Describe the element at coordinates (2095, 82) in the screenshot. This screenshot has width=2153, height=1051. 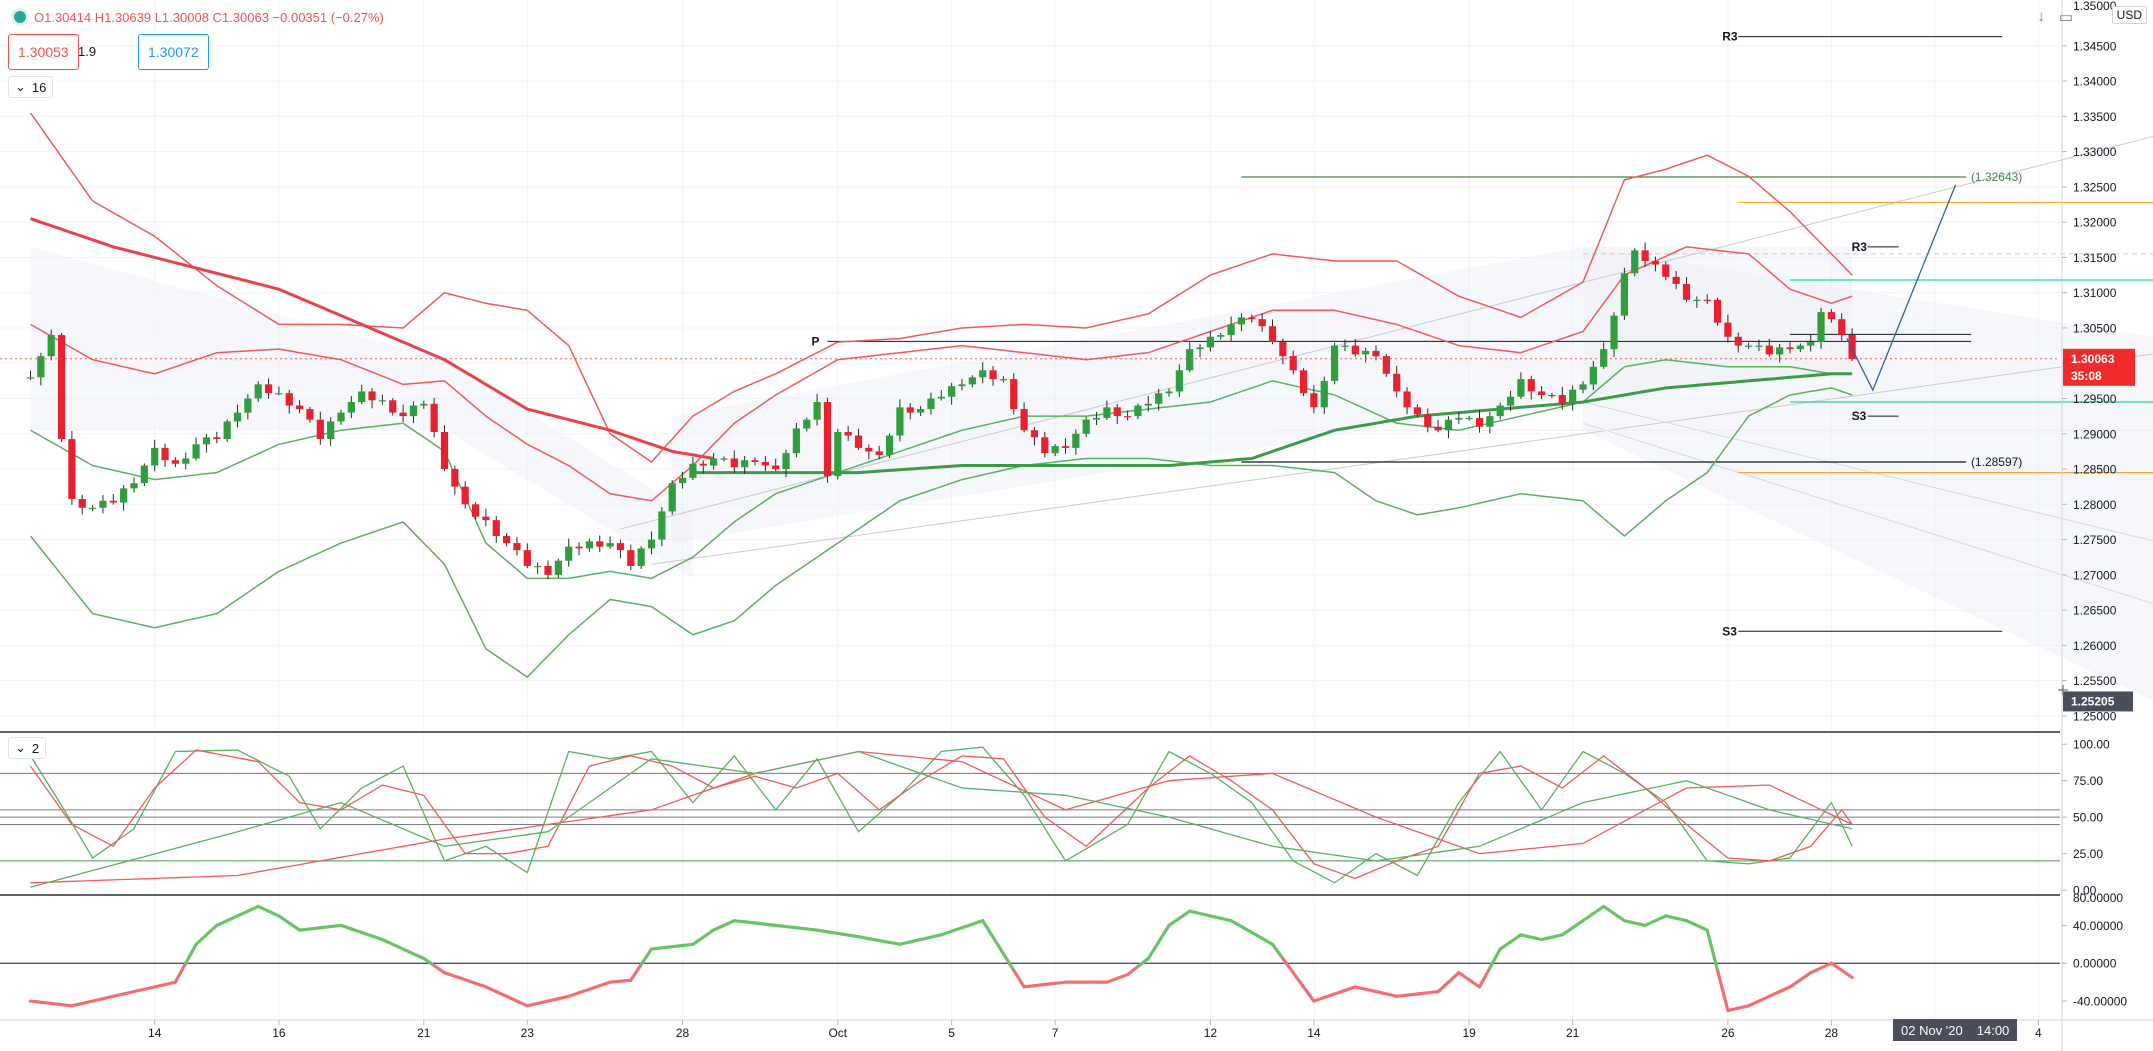
I see `price-tick-label: 1.34000` at that location.